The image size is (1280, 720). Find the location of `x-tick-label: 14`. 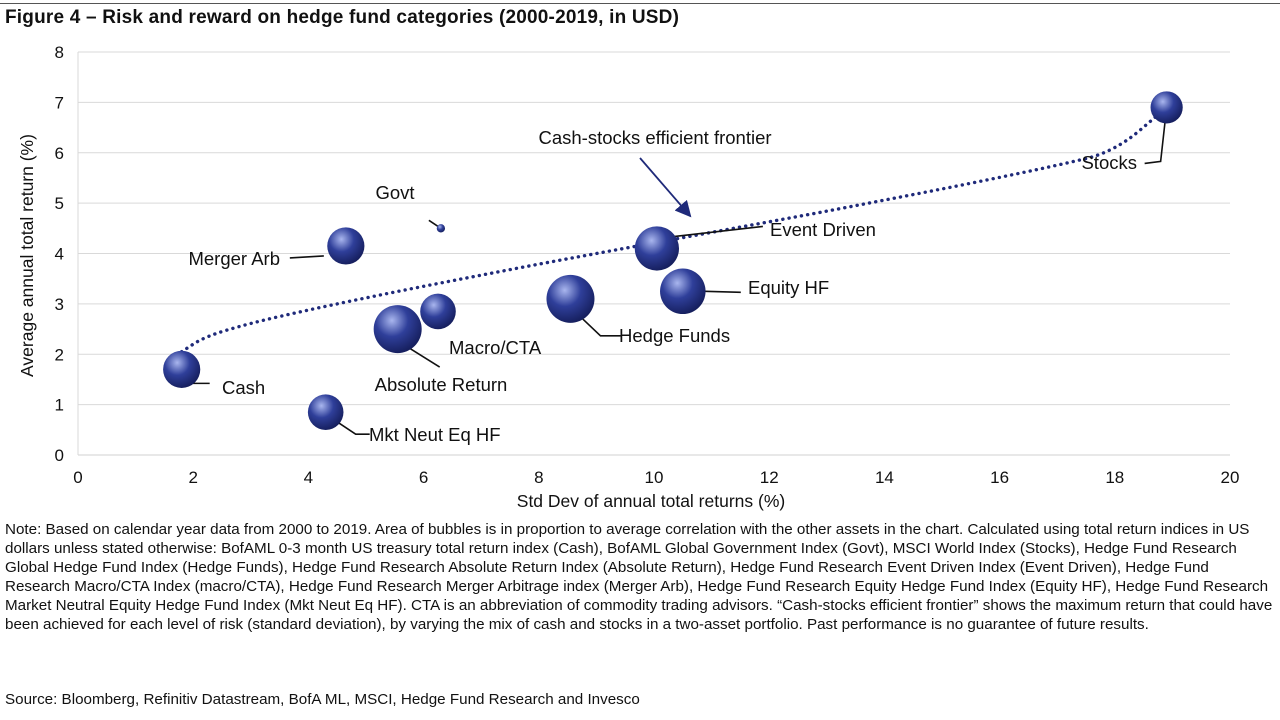

x-tick-label: 14 is located at coordinates (884, 477).